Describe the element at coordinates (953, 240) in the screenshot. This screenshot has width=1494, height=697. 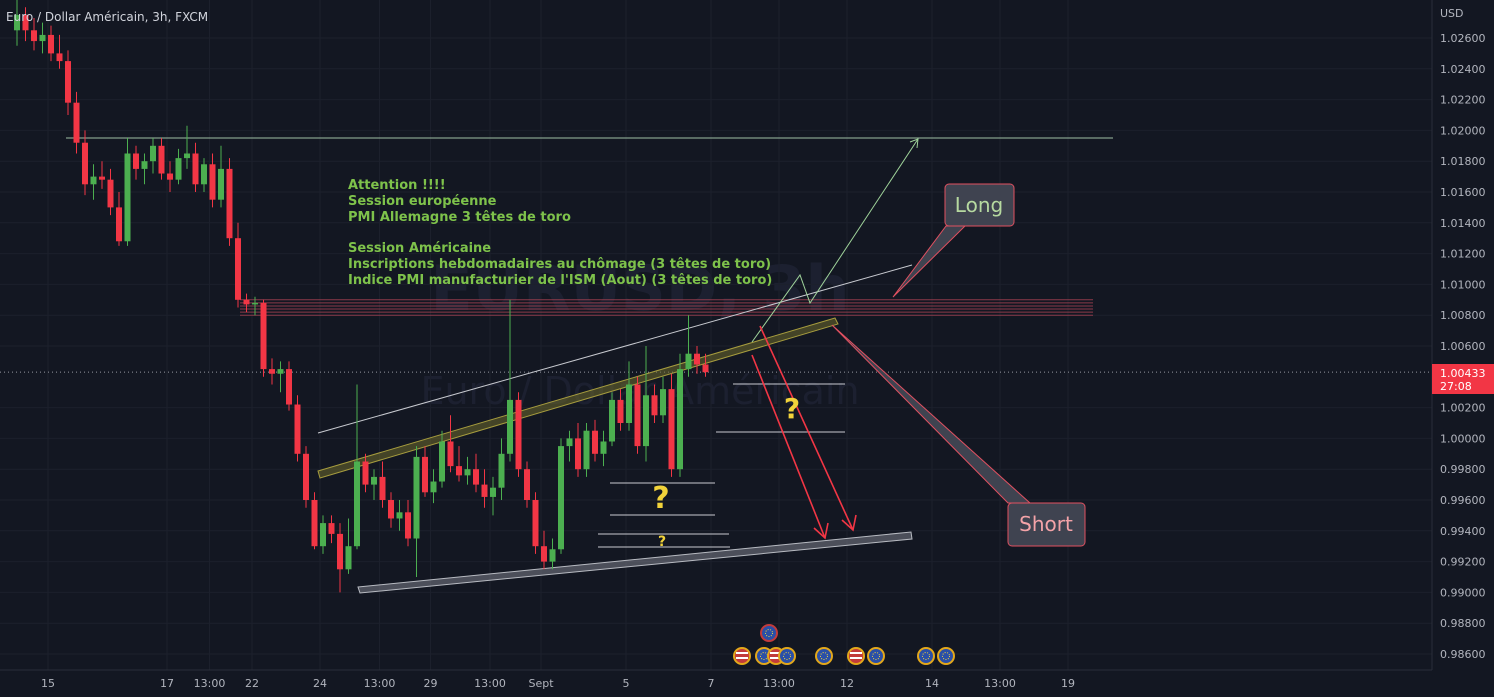
I see `callout-long: Long` at that location.